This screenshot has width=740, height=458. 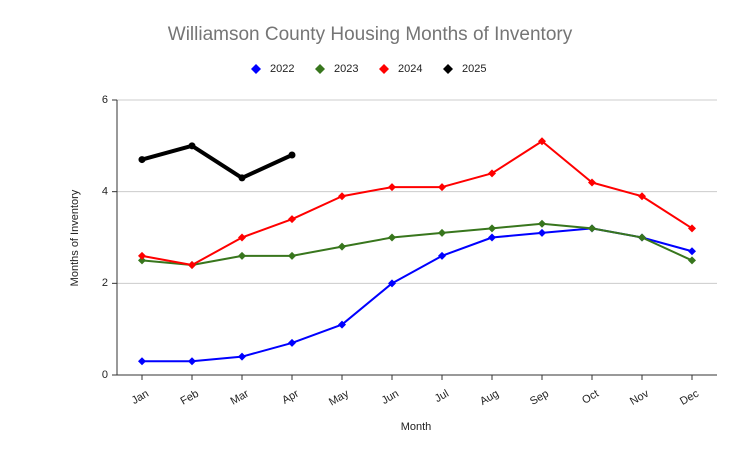 What do you see at coordinates (416, 427) in the screenshot?
I see `x-axis-label: Month` at bounding box center [416, 427].